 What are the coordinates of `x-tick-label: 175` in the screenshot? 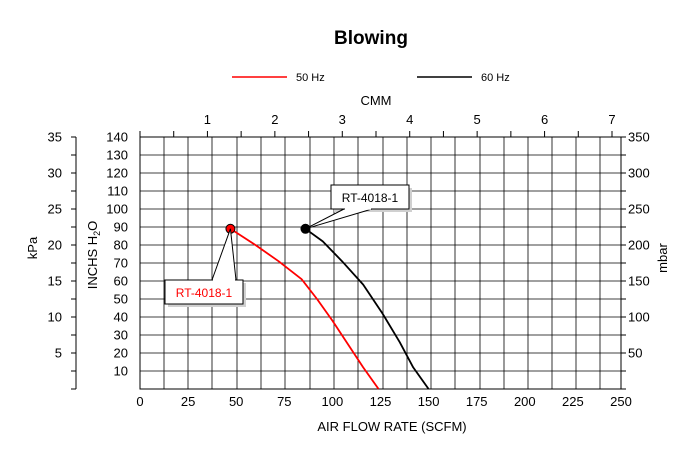 It's located at (477, 401).